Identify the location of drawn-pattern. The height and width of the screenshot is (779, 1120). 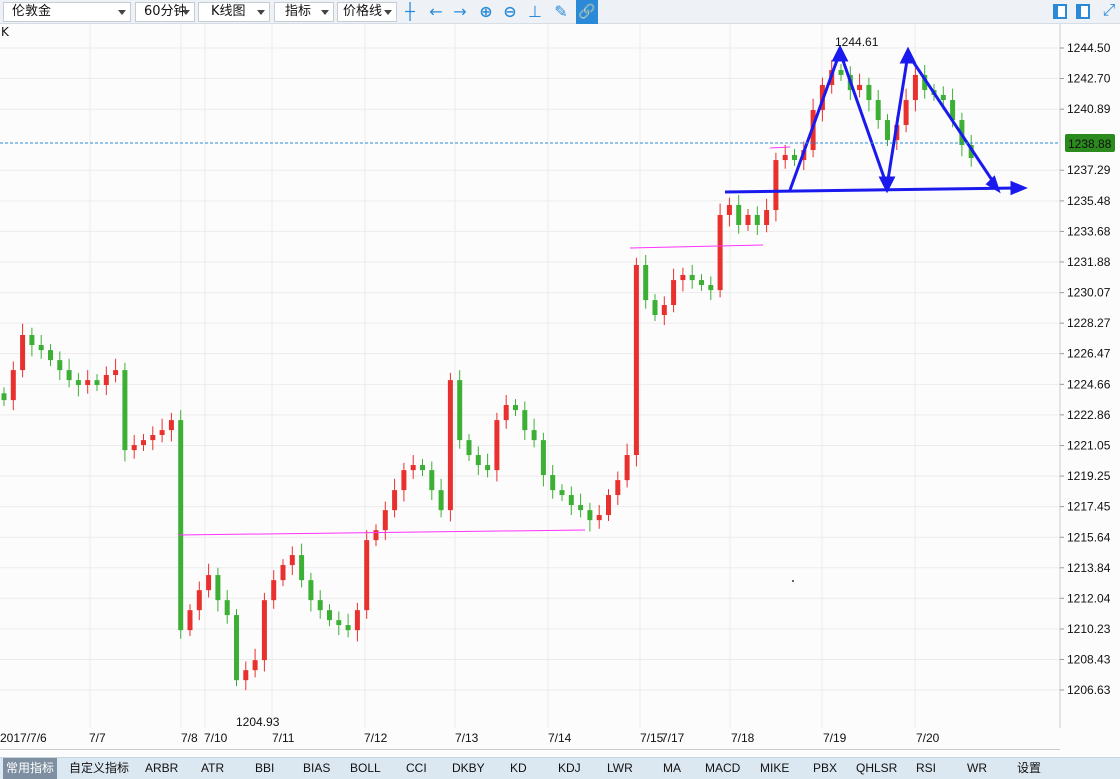
(876, 120).